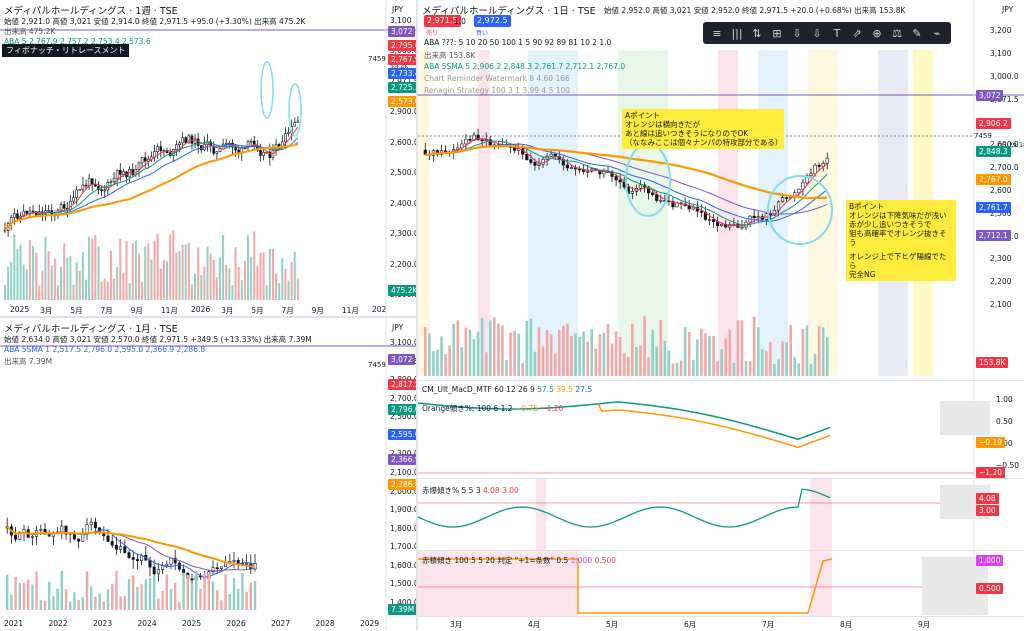 This screenshot has height=631, width=1024. What do you see at coordinates (714, 426) in the screenshot?
I see `macd-signal` at bounding box center [714, 426].